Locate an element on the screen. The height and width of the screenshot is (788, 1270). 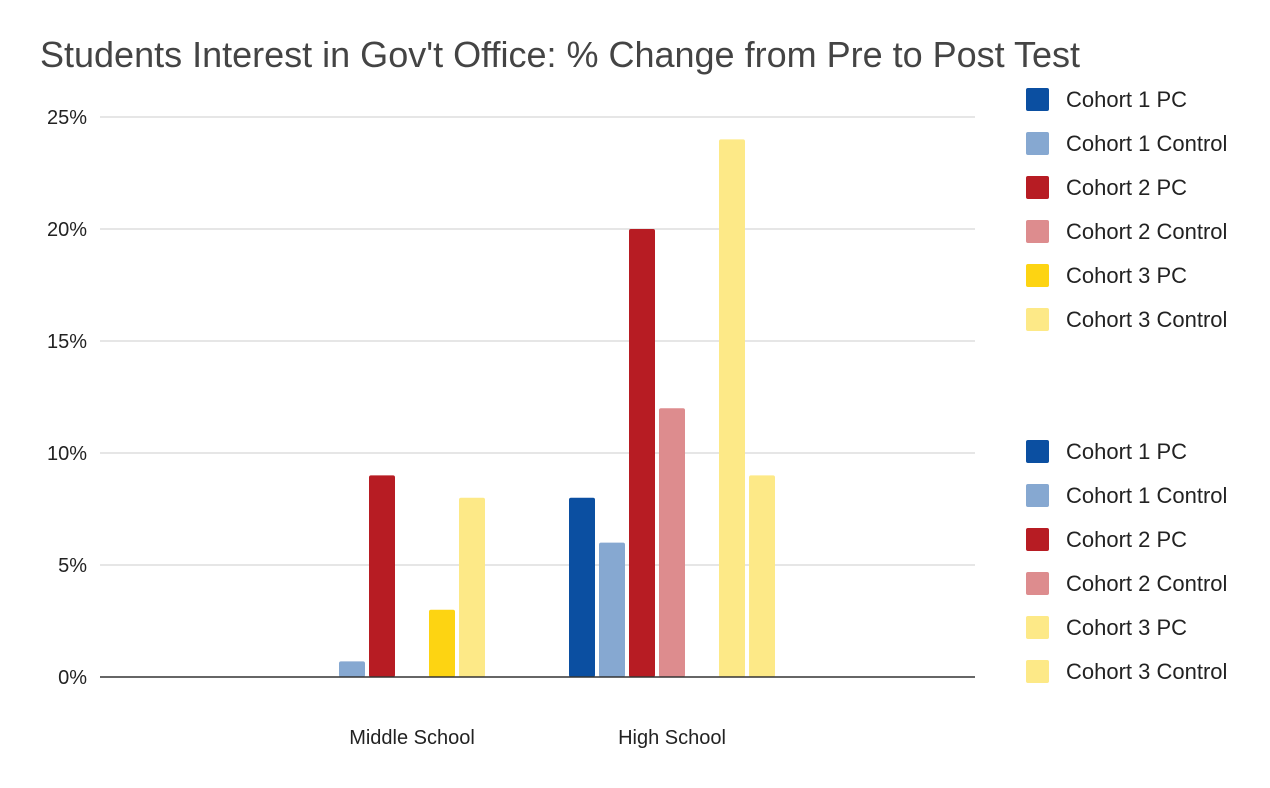
y-tick-label: 15% is located at coordinates (67, 342).